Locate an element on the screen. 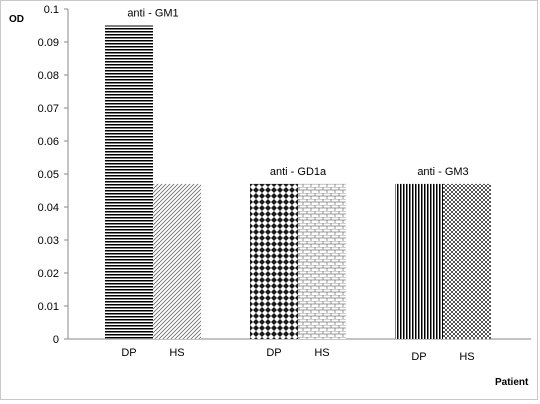  group-label: anti - GM1 is located at coordinates (152, 14).